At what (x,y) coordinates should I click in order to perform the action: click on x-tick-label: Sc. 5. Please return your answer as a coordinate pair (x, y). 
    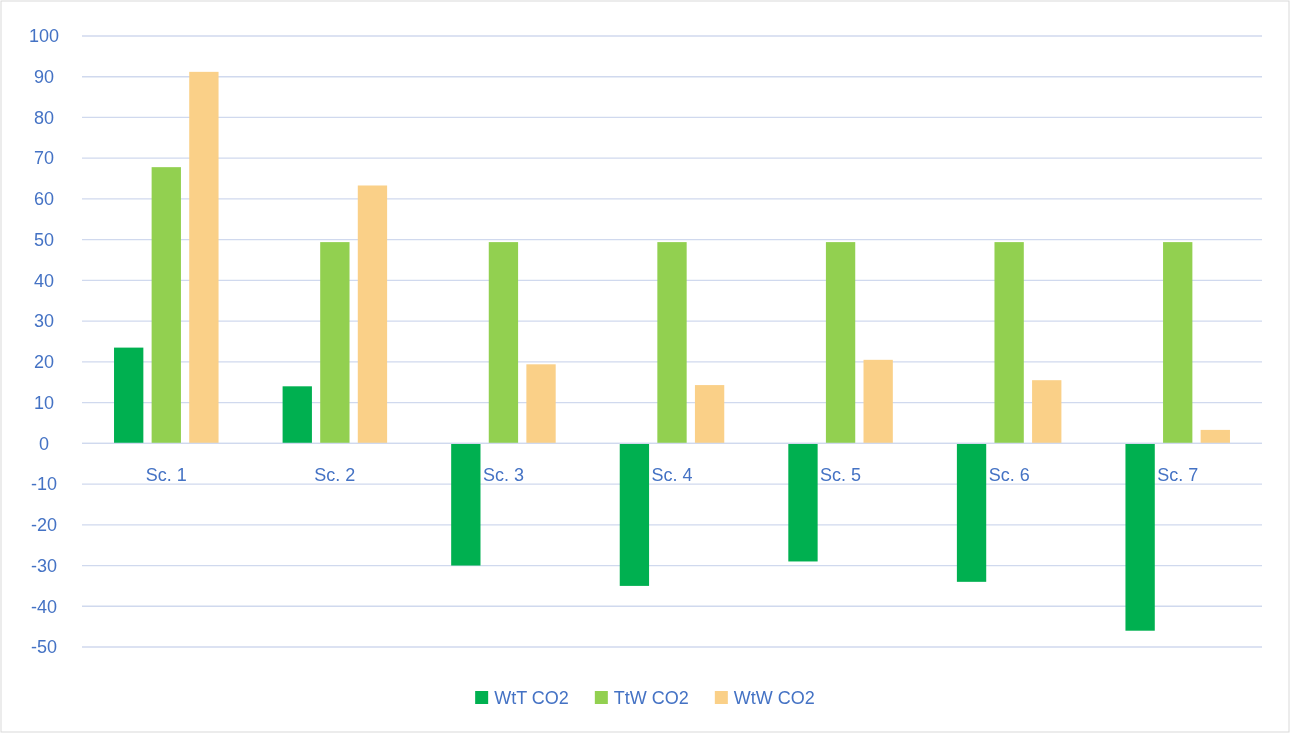
    Looking at the image, I should click on (841, 475).